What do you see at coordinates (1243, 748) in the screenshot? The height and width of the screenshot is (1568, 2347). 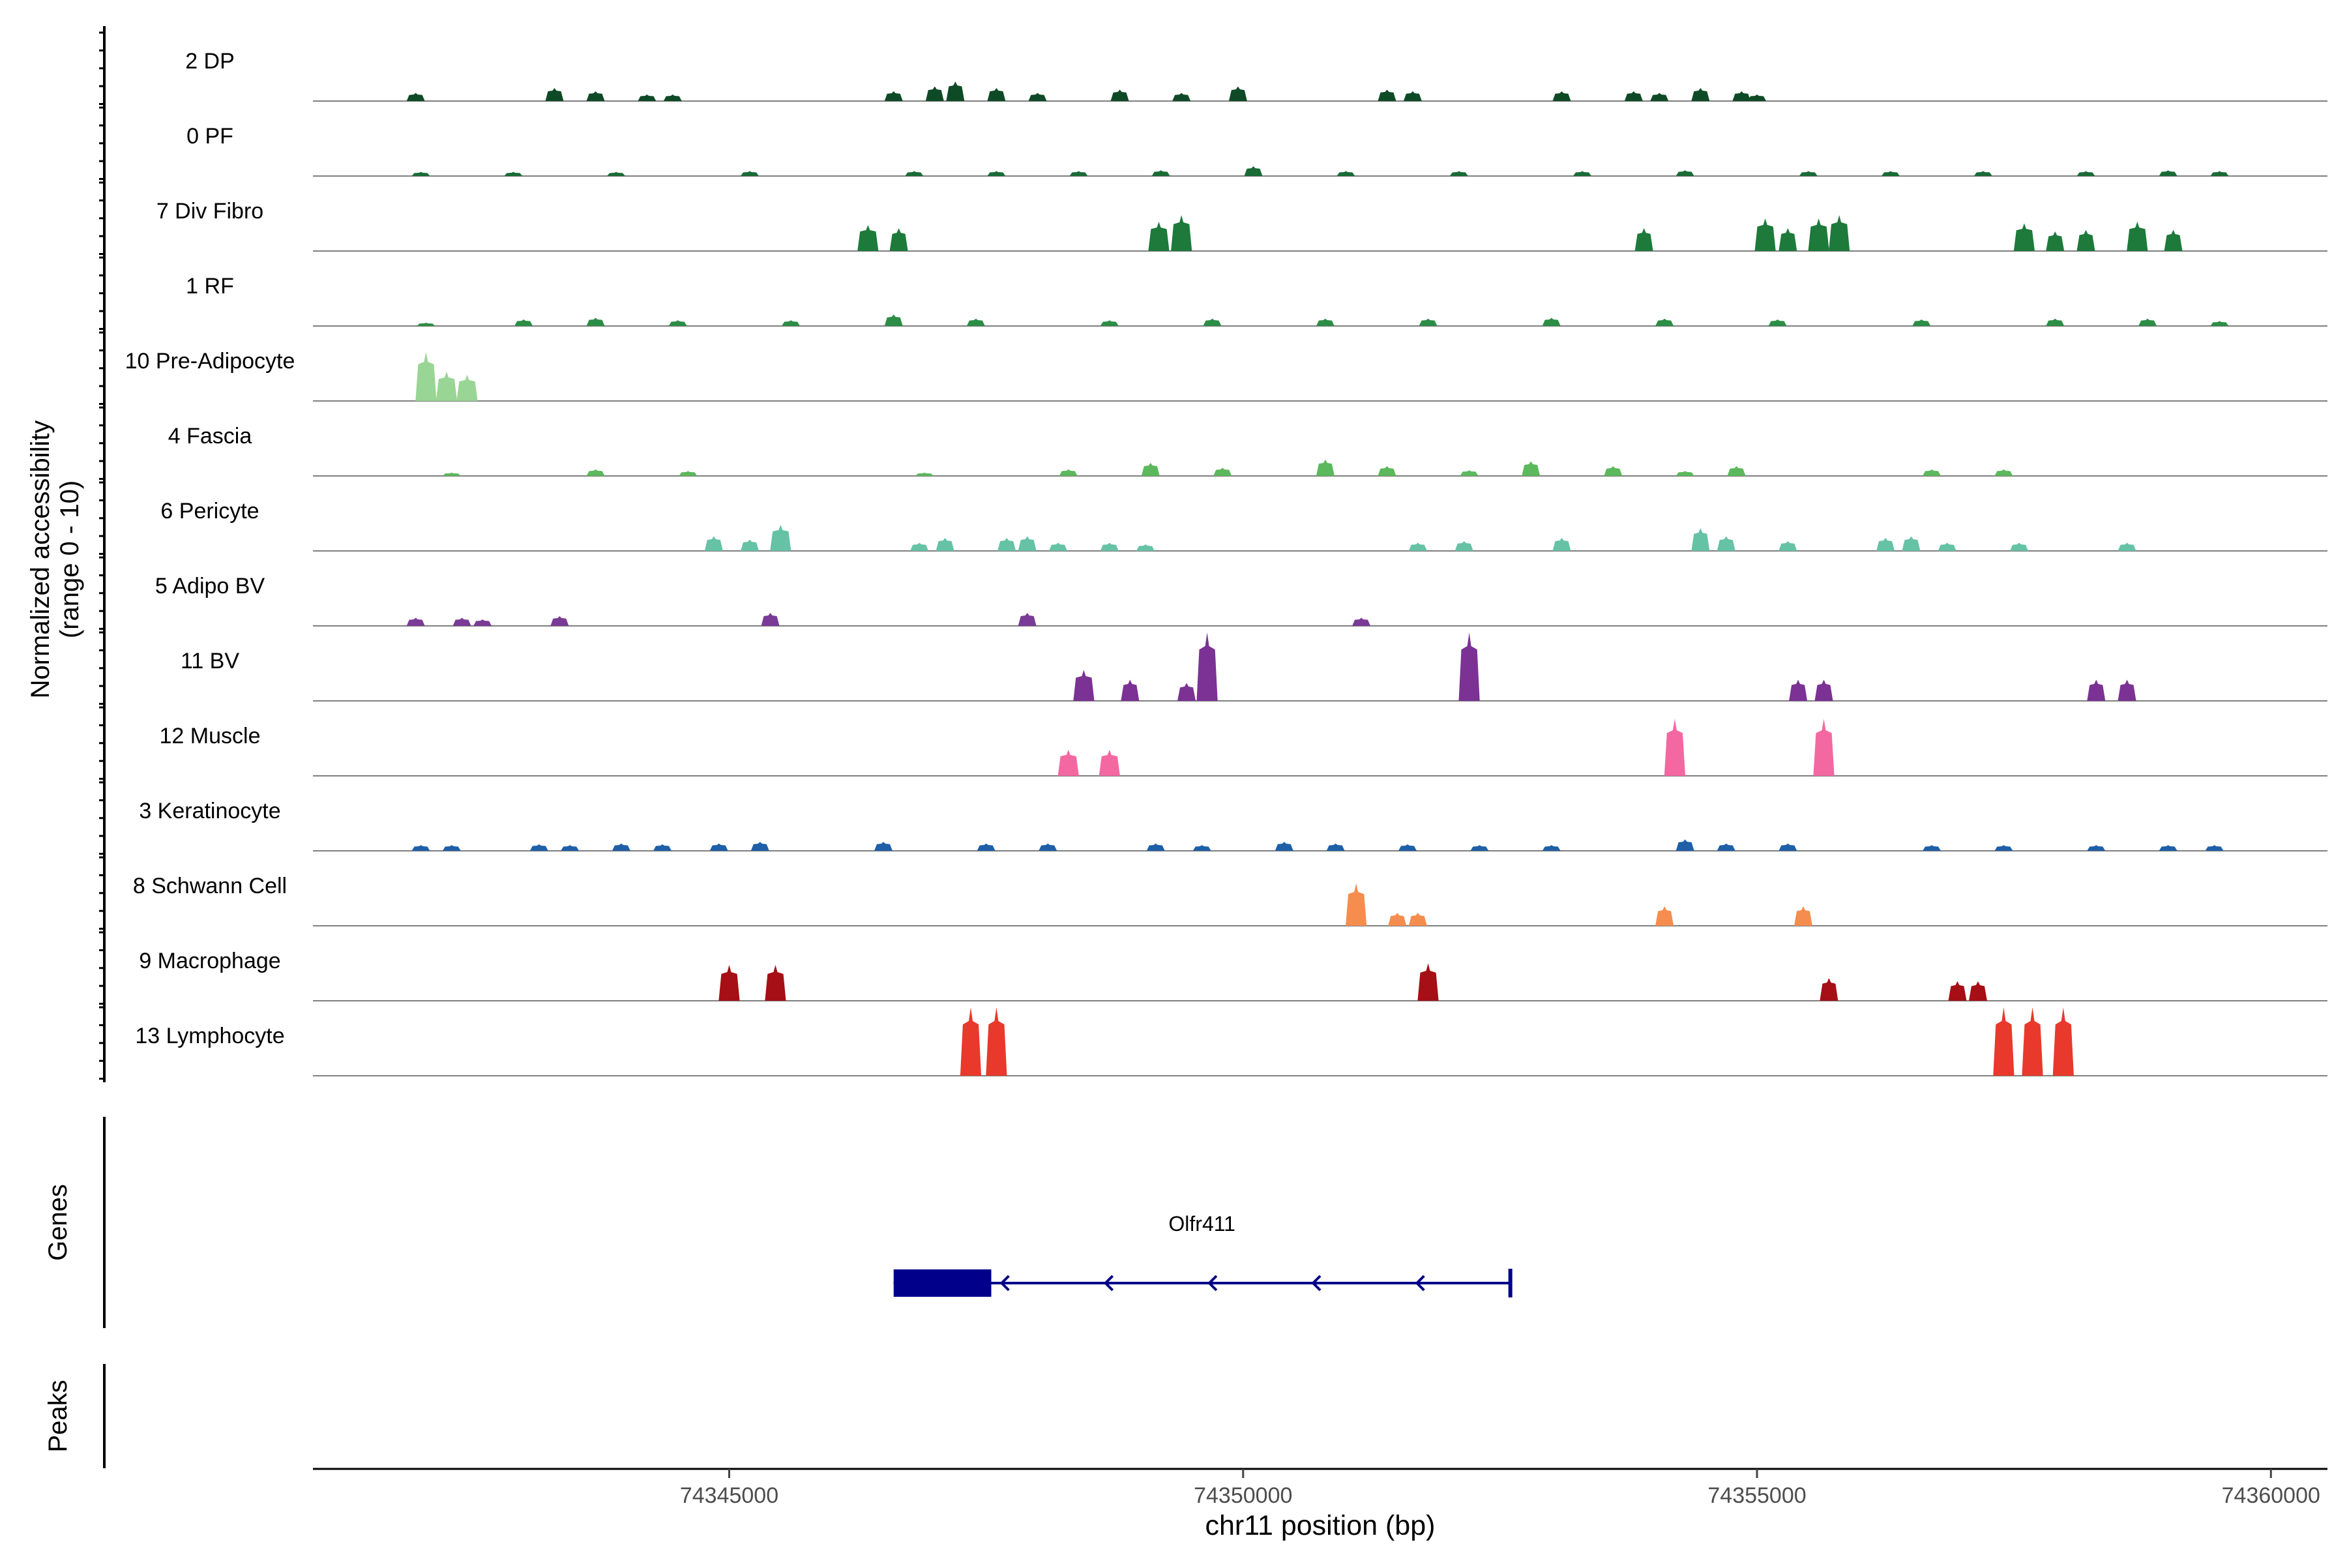 I see `track-10: 12 Muscle` at bounding box center [1243, 748].